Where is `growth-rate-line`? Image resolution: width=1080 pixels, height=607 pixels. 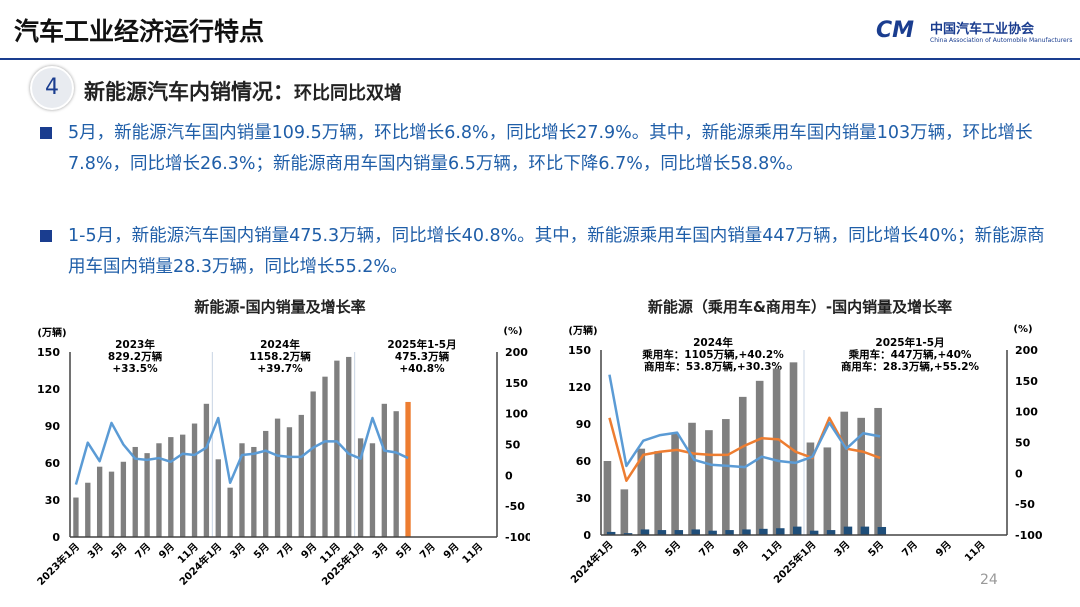
growth-rate-line is located at coordinates (744, 421).